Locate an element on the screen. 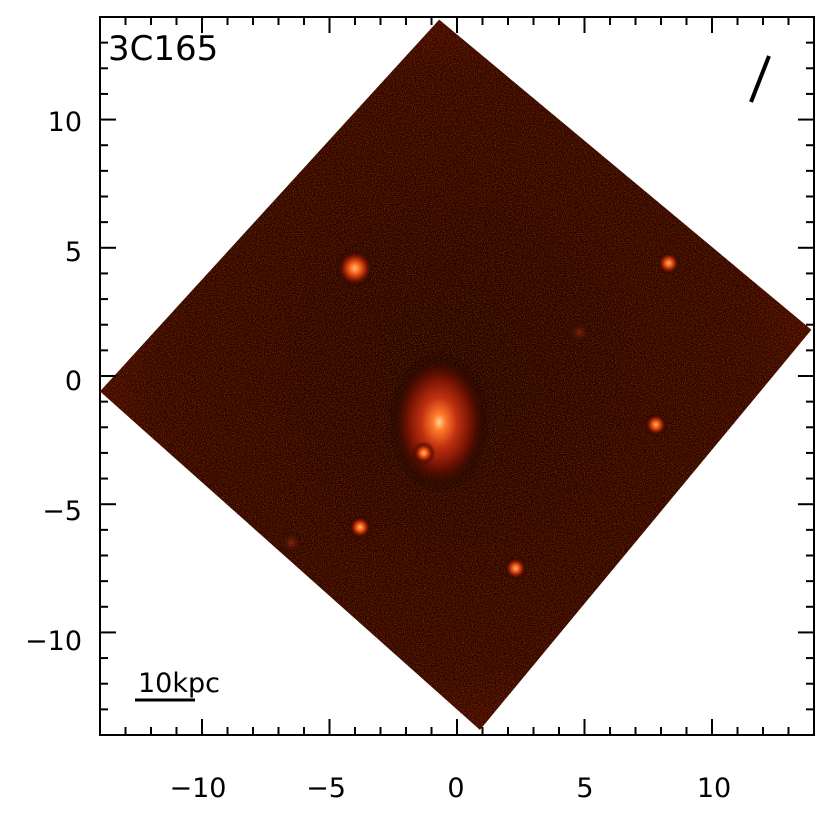 The height and width of the screenshot is (818, 830). orientation-marker is located at coordinates (760, 79).